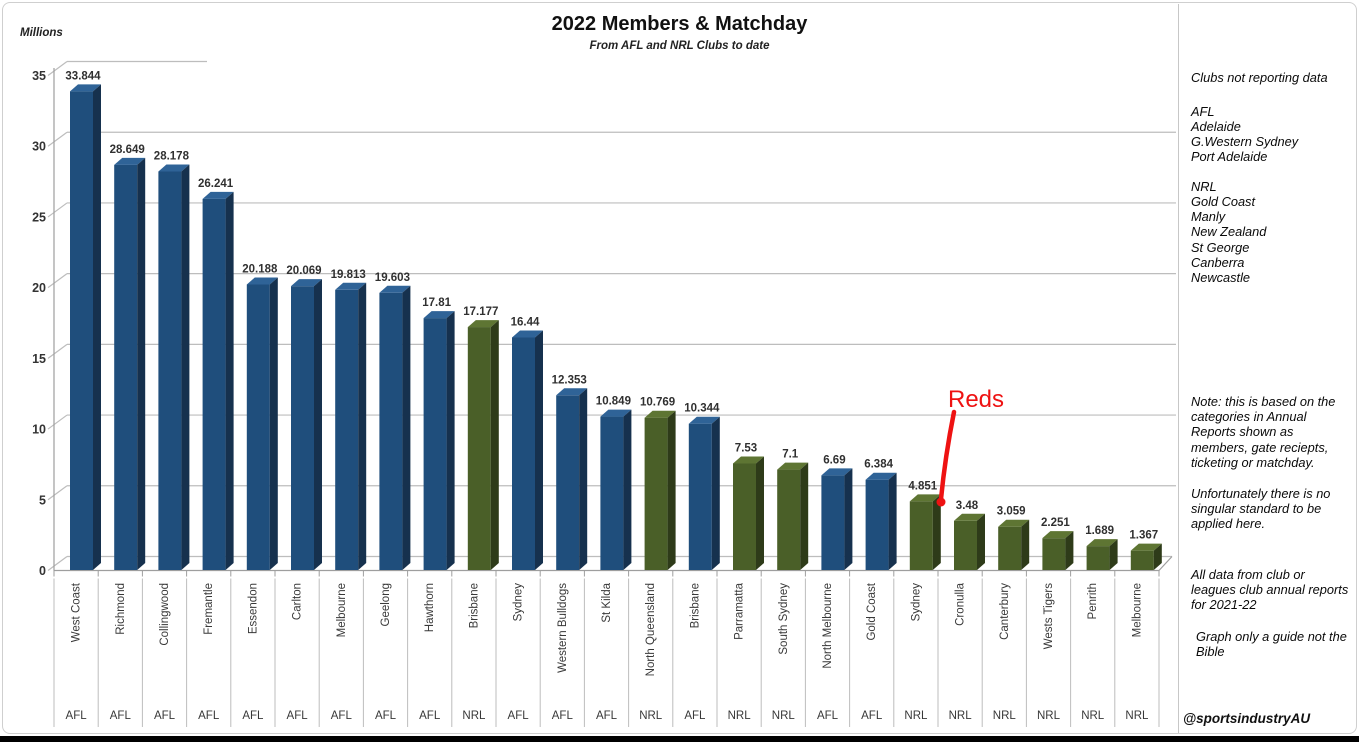 Image resolution: width=1359 pixels, height=743 pixels. I want to click on club-label: Wests Tigers, so click(1049, 616).